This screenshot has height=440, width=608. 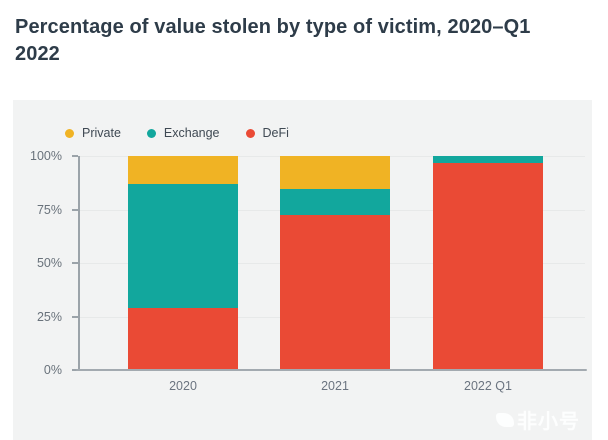 I want to click on y-tick-label-0: 0%, so click(x=52, y=370).